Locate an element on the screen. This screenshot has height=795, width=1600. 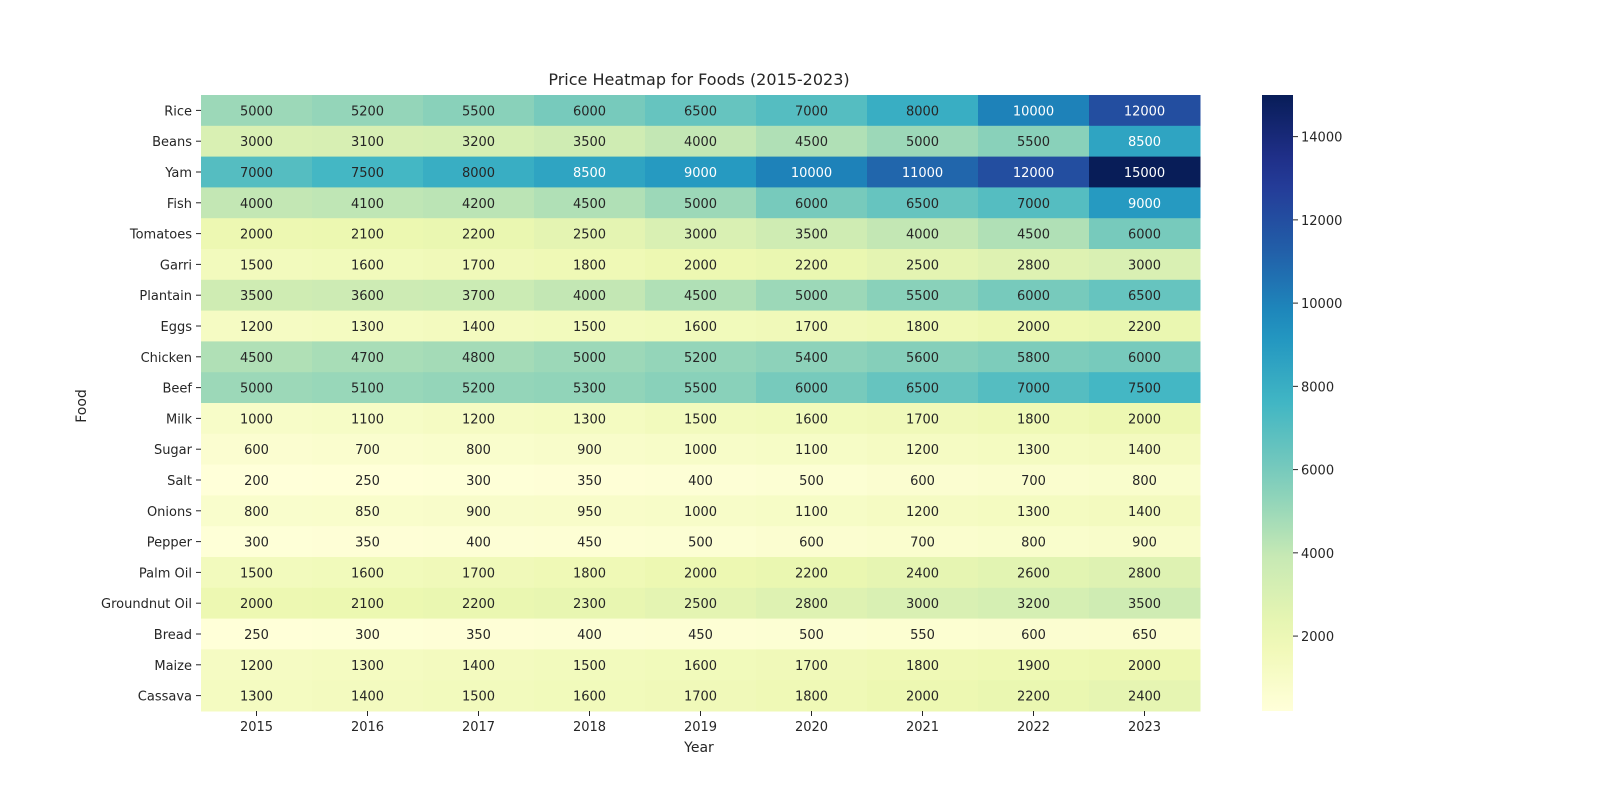
cell-value-label: 1100 is located at coordinates (811, 512).